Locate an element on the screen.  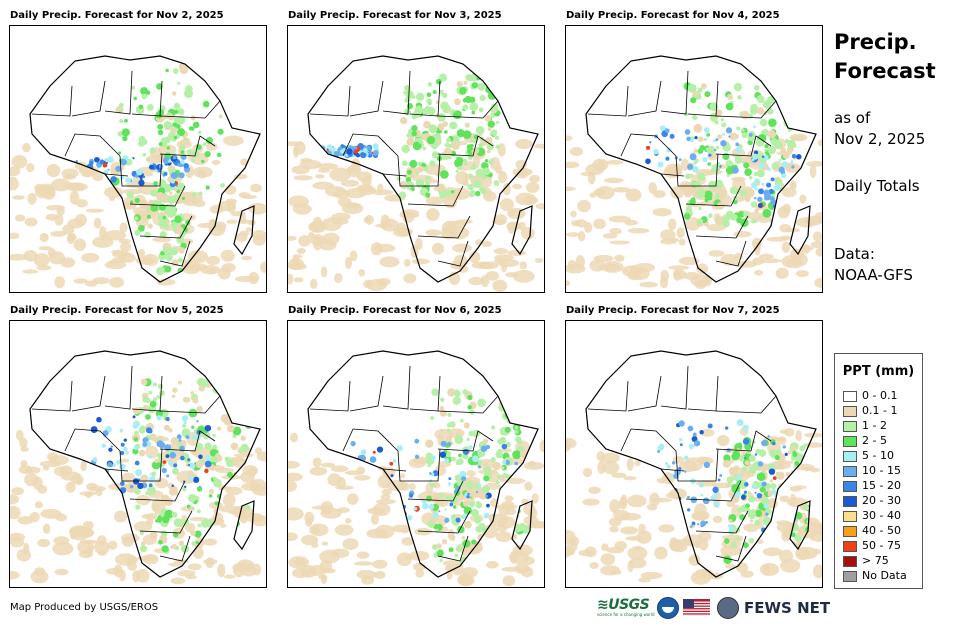
legend-item: > 75 is located at coordinates (866, 561).